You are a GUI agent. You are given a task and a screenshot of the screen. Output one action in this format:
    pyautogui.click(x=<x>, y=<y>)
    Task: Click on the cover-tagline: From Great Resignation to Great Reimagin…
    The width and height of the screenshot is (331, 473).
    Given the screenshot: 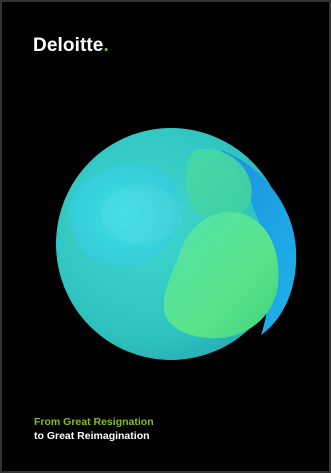 What is the action you would take?
    pyautogui.click(x=94, y=429)
    